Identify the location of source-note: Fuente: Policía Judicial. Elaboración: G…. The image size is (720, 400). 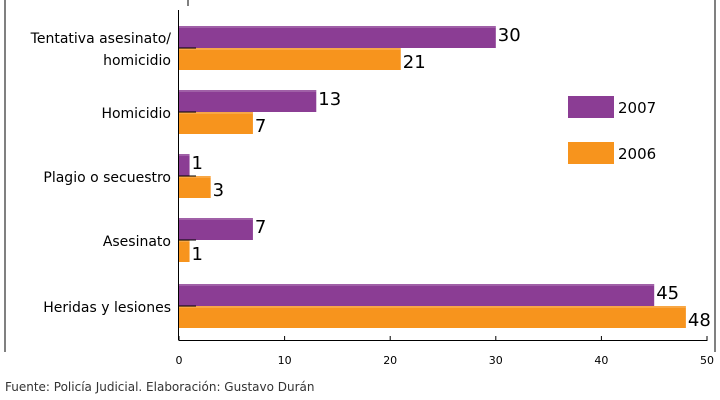
(160, 387).